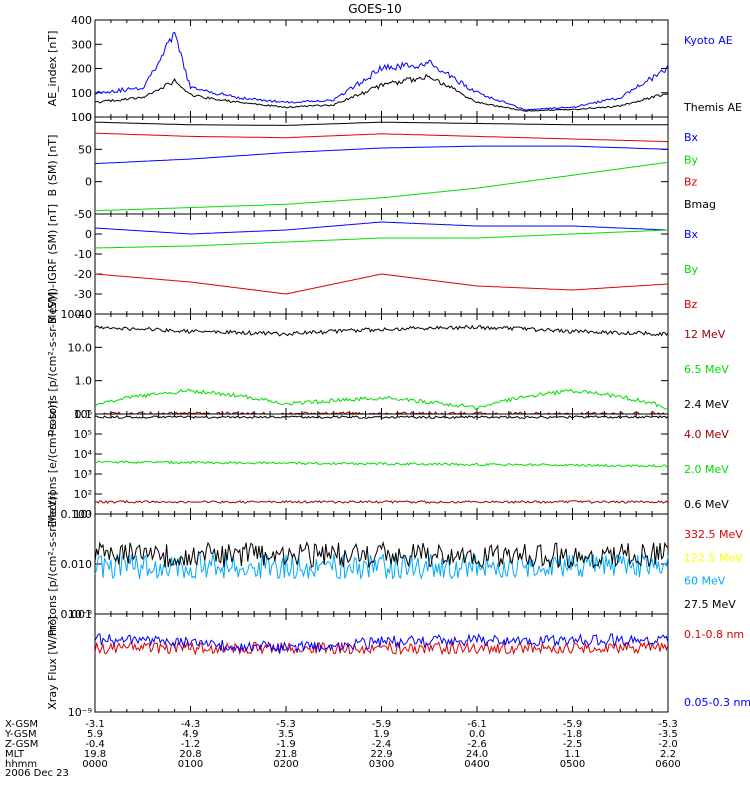 This screenshot has height=800, width=750. Describe the element at coordinates (573, 744) in the screenshot. I see `orbit-value: -2.5` at that location.